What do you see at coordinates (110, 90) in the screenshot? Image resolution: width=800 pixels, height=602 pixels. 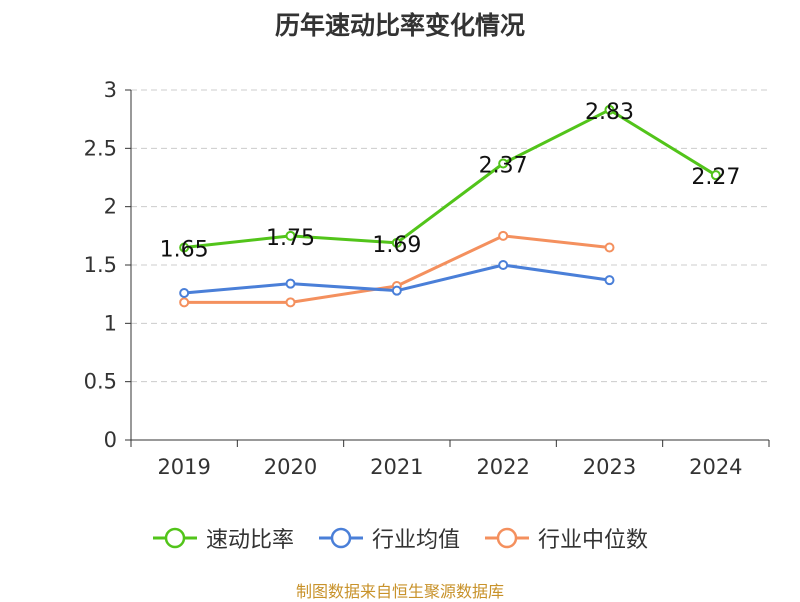 I see `y-tick-label: 3` at bounding box center [110, 90].